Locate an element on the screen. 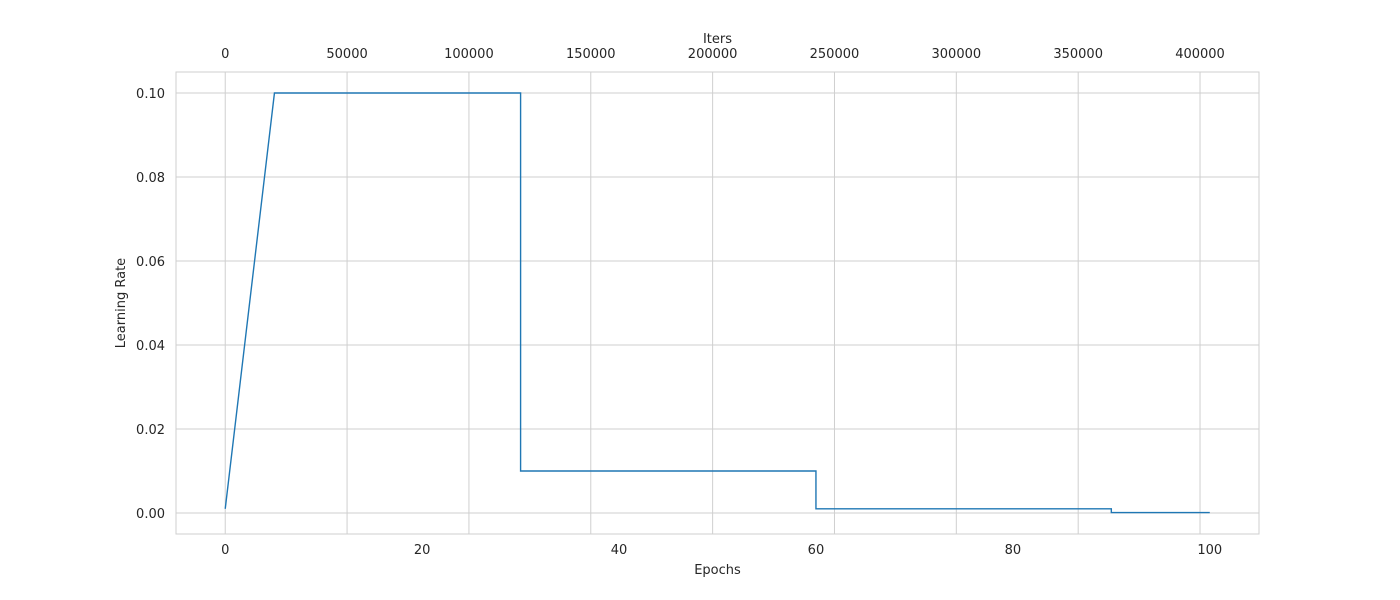 The width and height of the screenshot is (1400, 600). top-x-tick-label: 250000 is located at coordinates (835, 54).